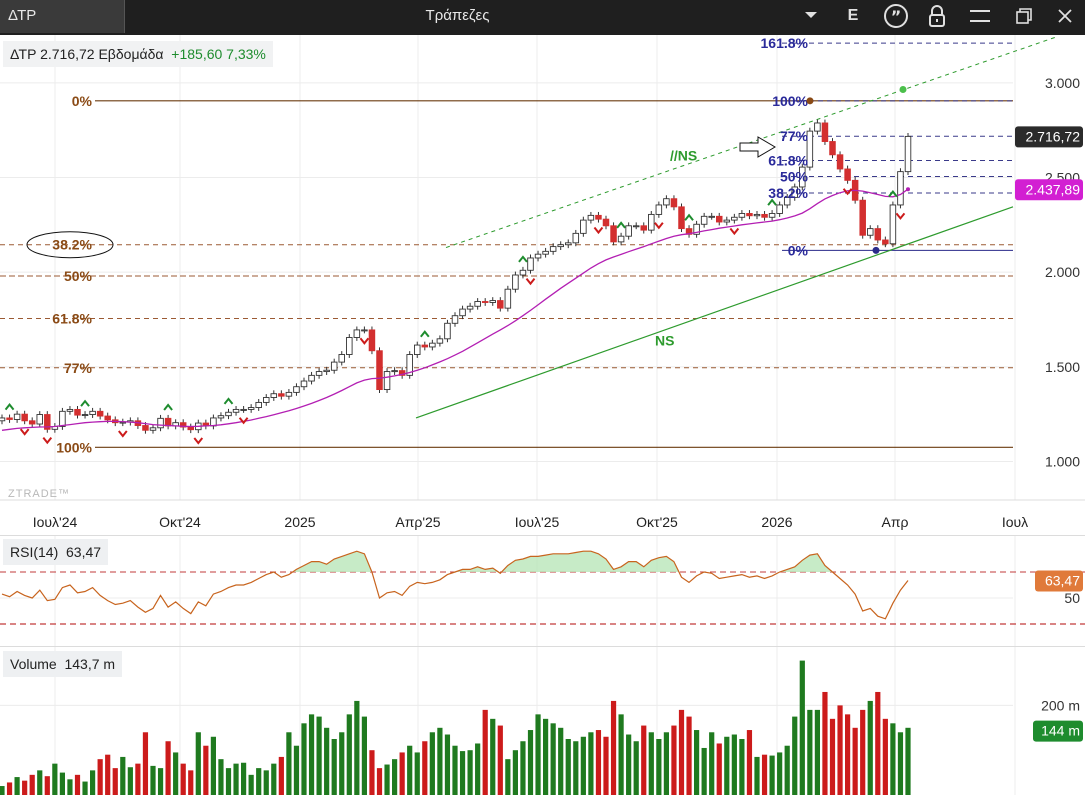 This screenshot has height=795, width=1085. What do you see at coordinates (714, 312) in the screenshot?
I see `support-trendline` at bounding box center [714, 312].